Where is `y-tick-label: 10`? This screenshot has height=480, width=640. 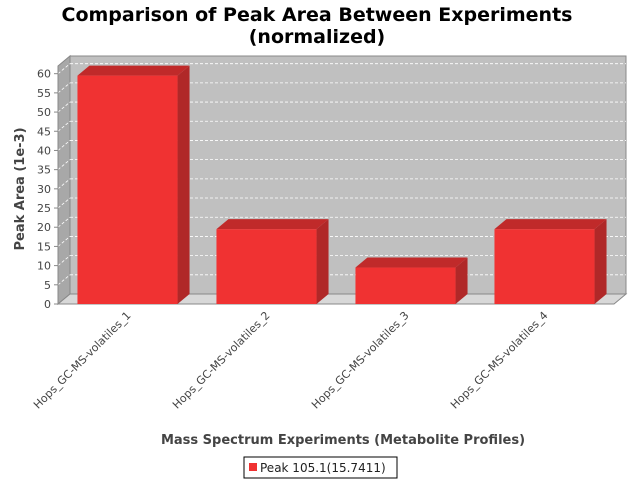 y-tick-label: 10 is located at coordinates (44, 266).